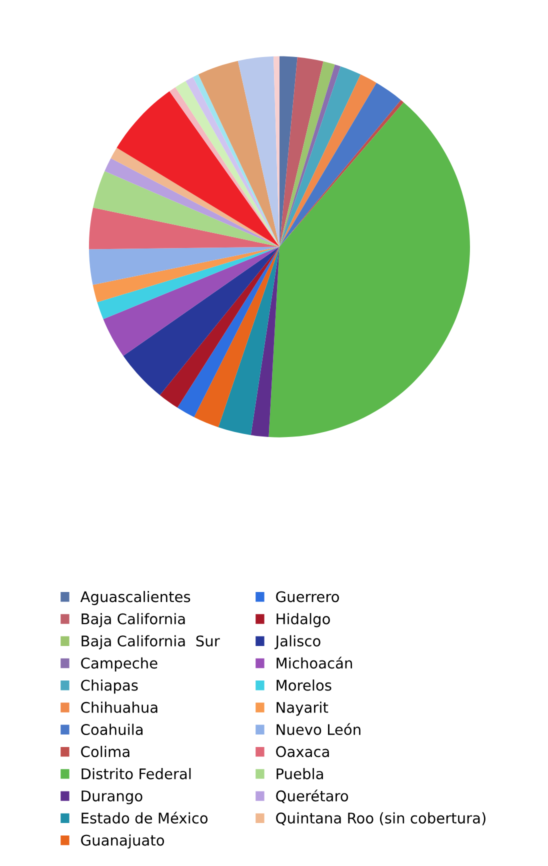  Describe the element at coordinates (135, 598) in the screenshot. I see `legend-label: Aguascalientes` at that location.